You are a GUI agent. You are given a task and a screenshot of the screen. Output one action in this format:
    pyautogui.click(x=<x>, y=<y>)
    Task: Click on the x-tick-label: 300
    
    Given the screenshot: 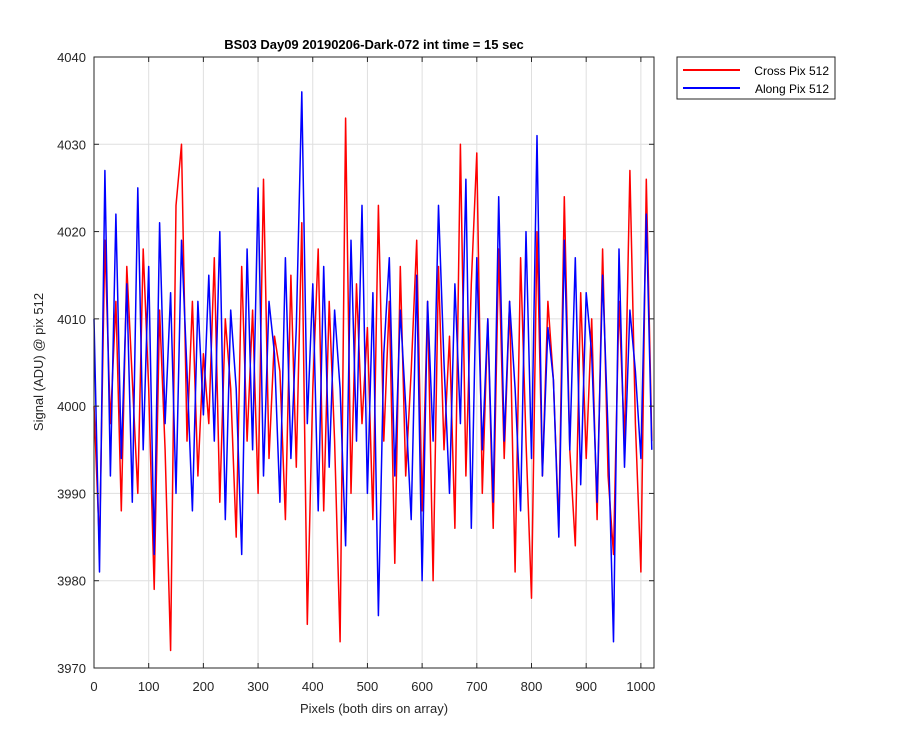 What is the action you would take?
    pyautogui.click(x=258, y=686)
    